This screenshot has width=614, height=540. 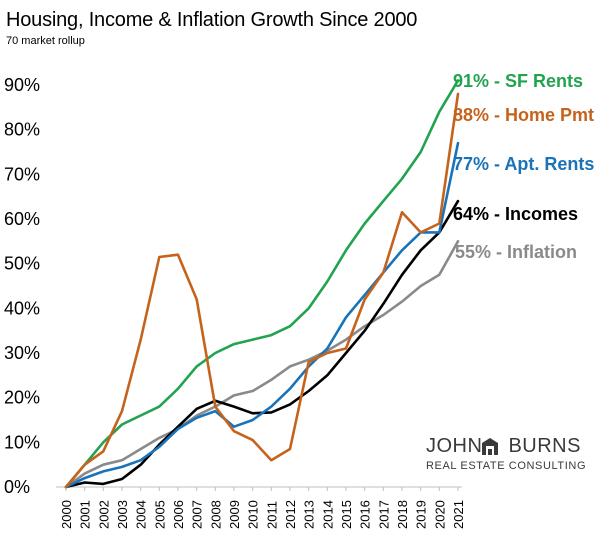 I want to click on x-tick-label: 2020, so click(x=439, y=514).